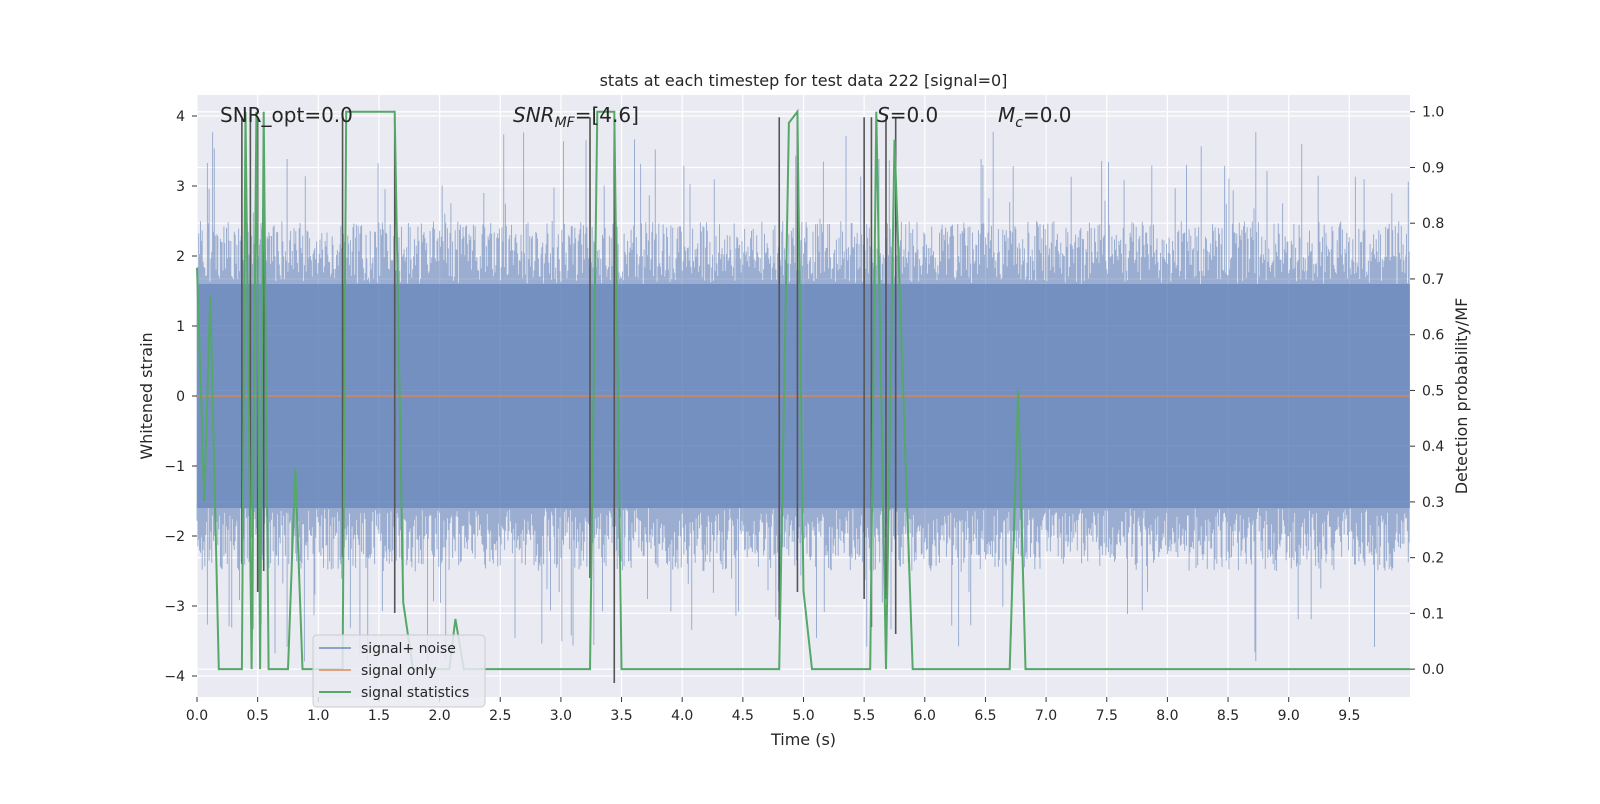  What do you see at coordinates (1433, 670) in the screenshot?
I see `y-right-tick-label: 0.0` at bounding box center [1433, 670].